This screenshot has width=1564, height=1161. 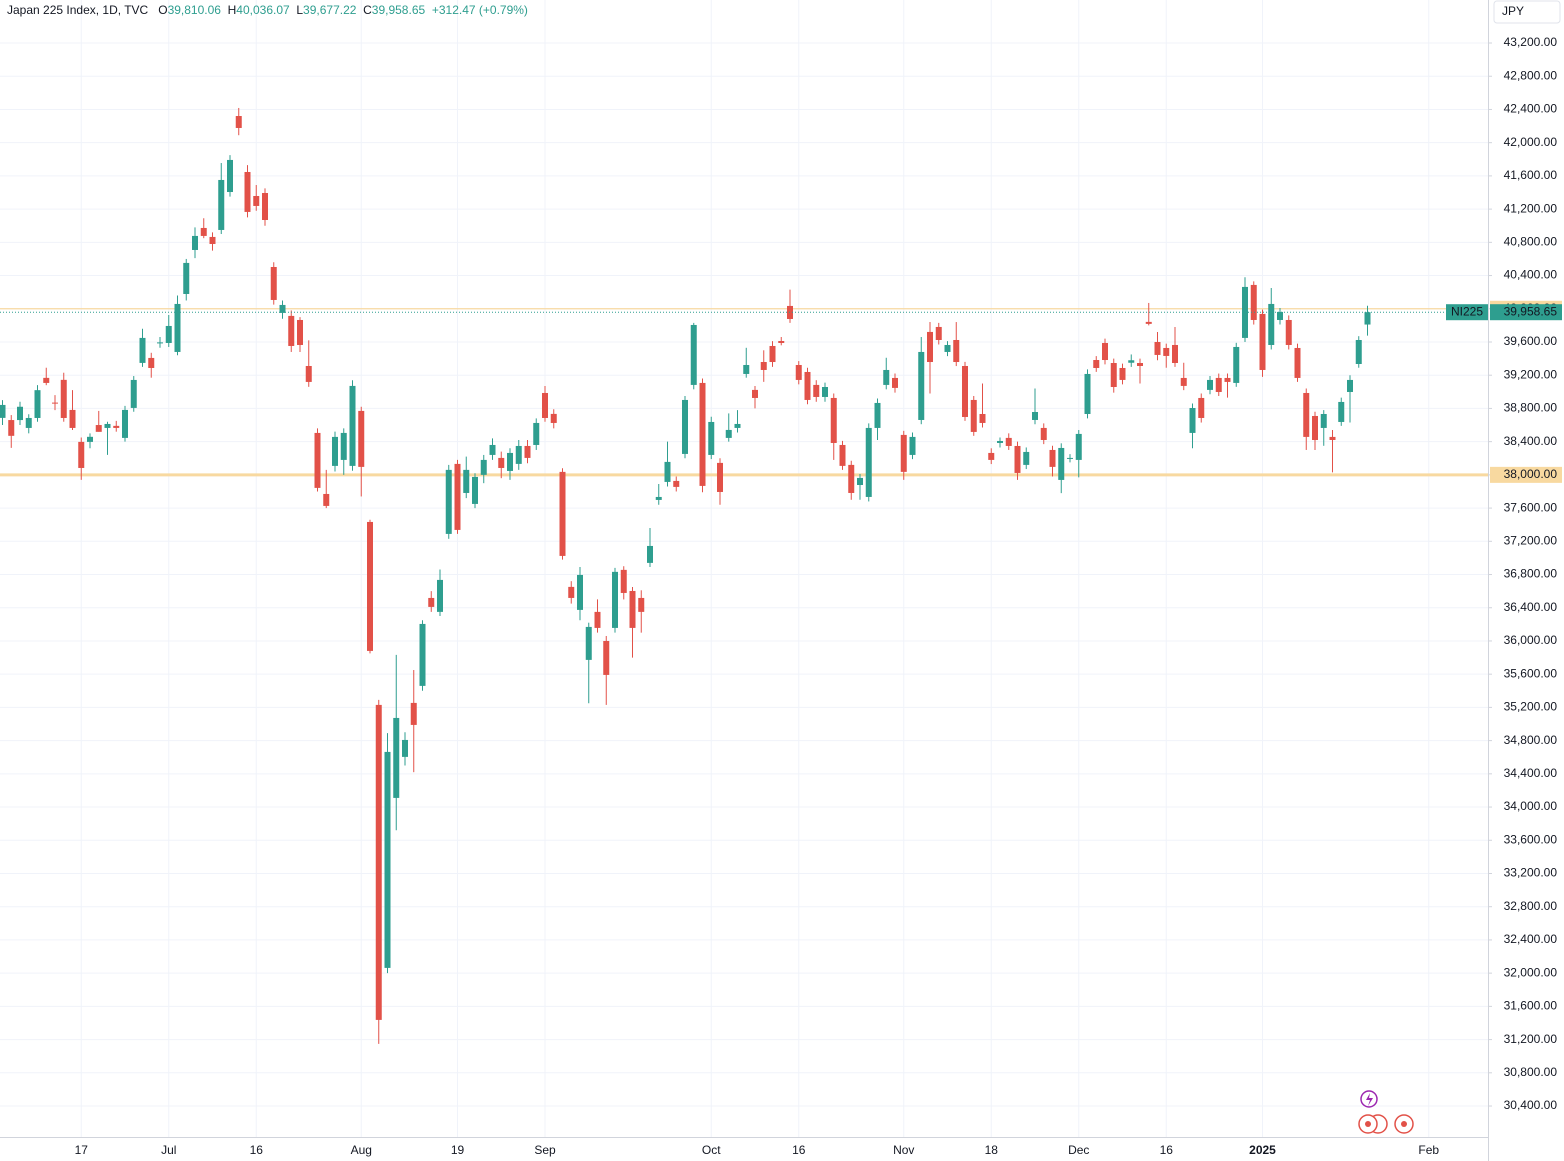 I want to click on y-tick-label: 40,400.00, so click(x=1531, y=275).